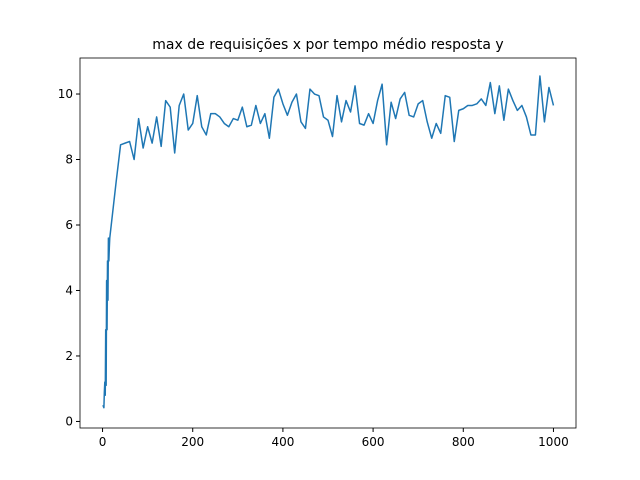 The height and width of the screenshot is (480, 640). Describe the element at coordinates (69, 160) in the screenshot. I see `y-tick-label: 8` at that location.